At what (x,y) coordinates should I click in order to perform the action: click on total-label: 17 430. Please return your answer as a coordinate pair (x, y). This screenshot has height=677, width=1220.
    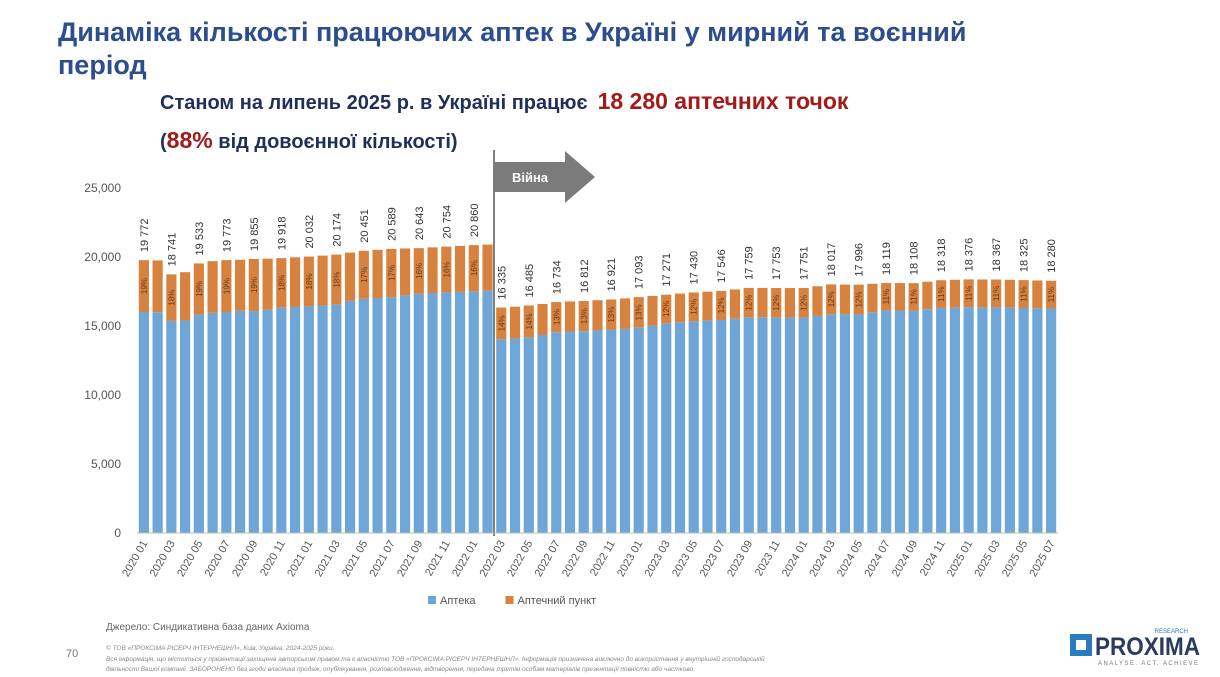
    Looking at the image, I should click on (695, 268).